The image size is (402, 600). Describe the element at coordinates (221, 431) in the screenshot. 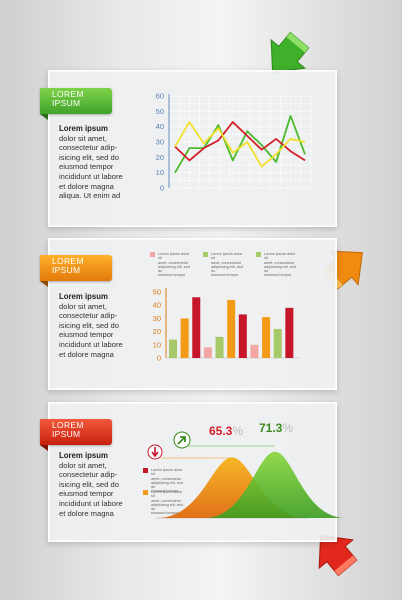

I see `value-number: 65.3` at that location.